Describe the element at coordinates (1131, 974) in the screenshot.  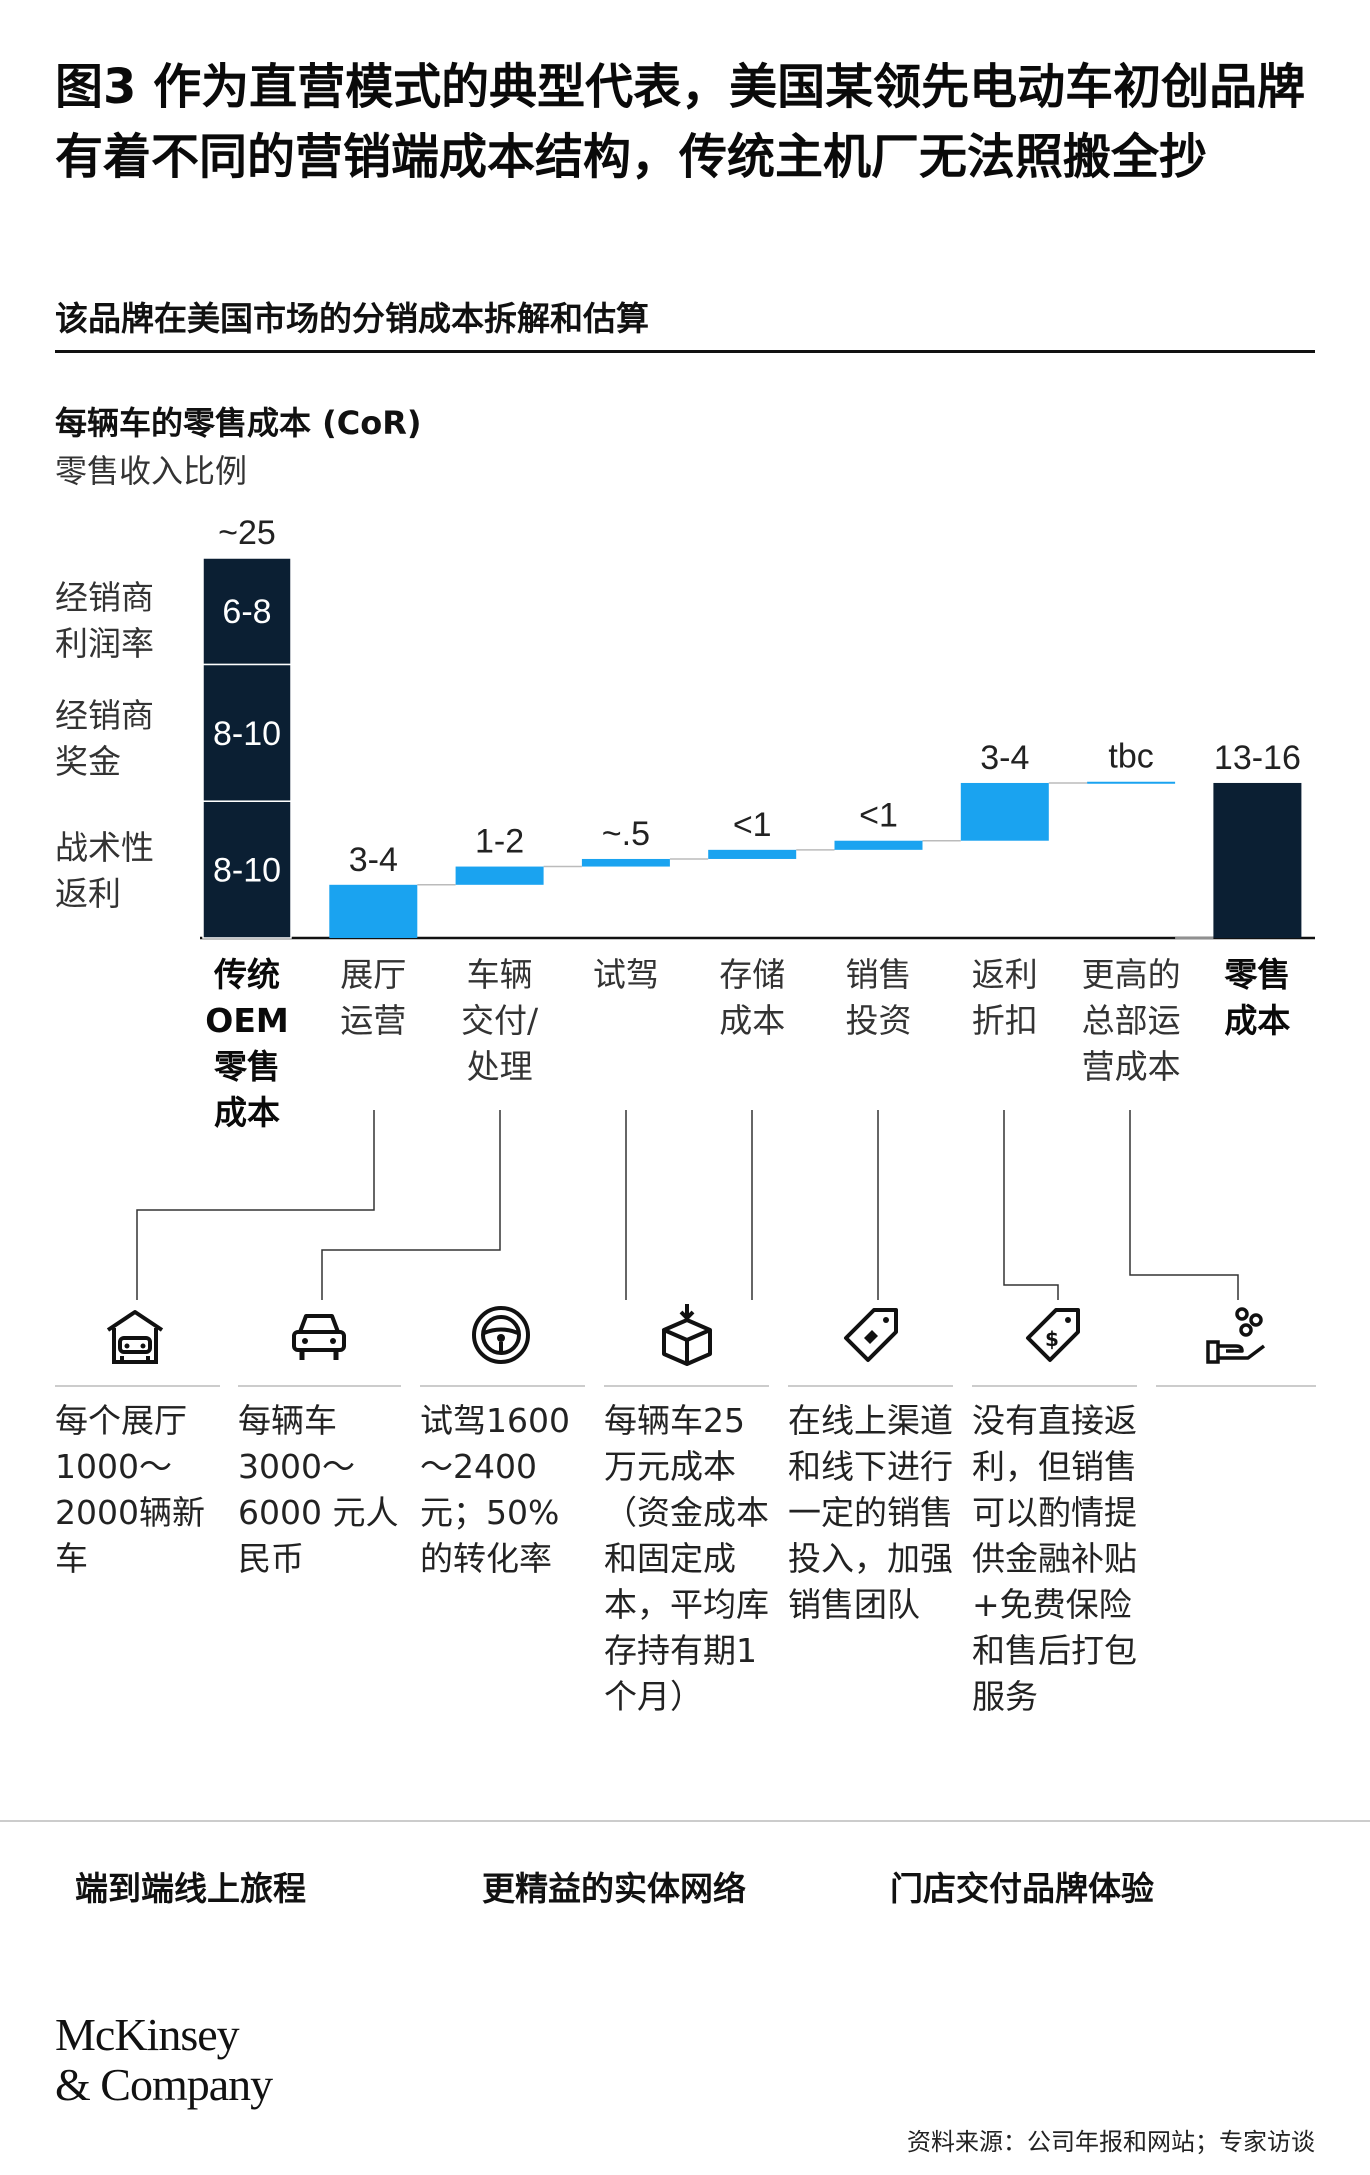
I see `category-label-line: 更高的` at that location.